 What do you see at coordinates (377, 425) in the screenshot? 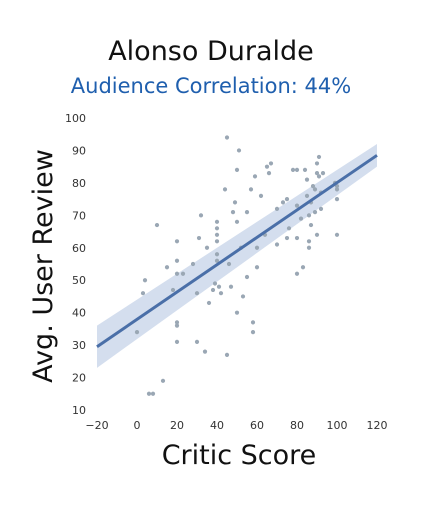
I see `x-tick-label: 120` at bounding box center [377, 425].